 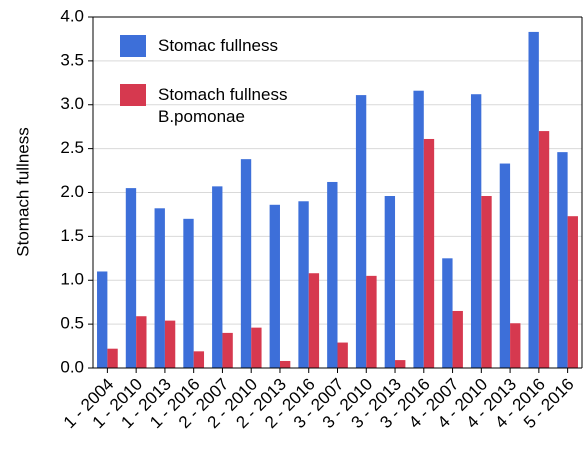 What do you see at coordinates (72, 191) in the screenshot?
I see `y-tick-label: 2.0` at bounding box center [72, 191].